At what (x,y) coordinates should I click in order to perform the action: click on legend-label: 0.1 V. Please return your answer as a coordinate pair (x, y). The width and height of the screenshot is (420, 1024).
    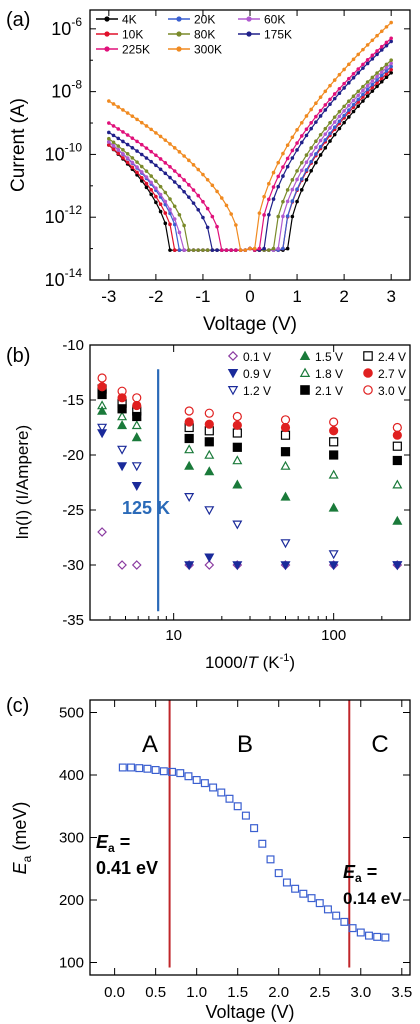
    Looking at the image, I should click on (257, 357).